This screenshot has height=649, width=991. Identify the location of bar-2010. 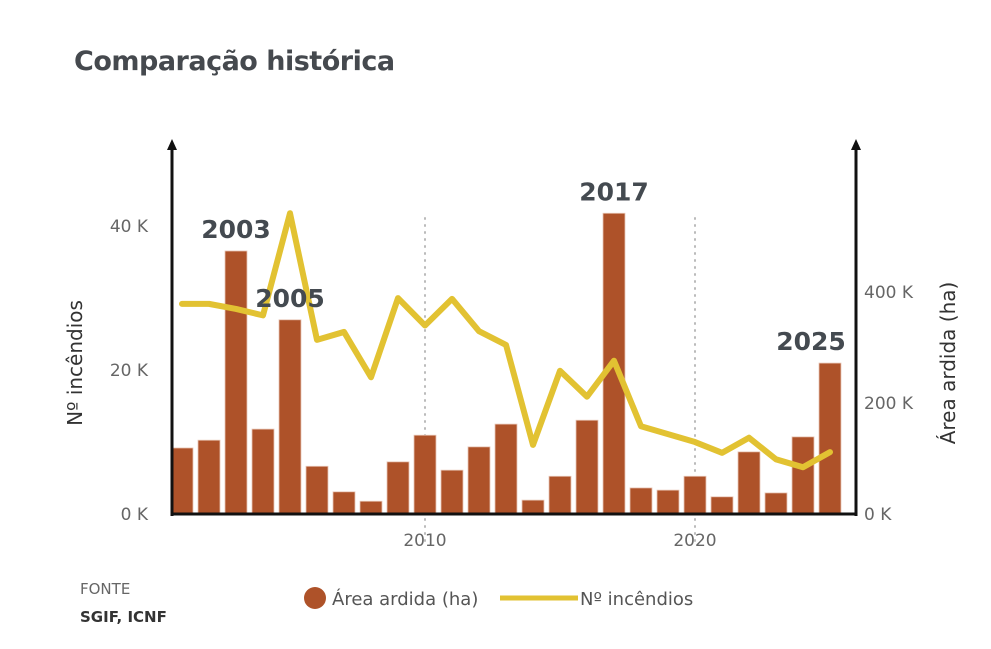
(425, 474).